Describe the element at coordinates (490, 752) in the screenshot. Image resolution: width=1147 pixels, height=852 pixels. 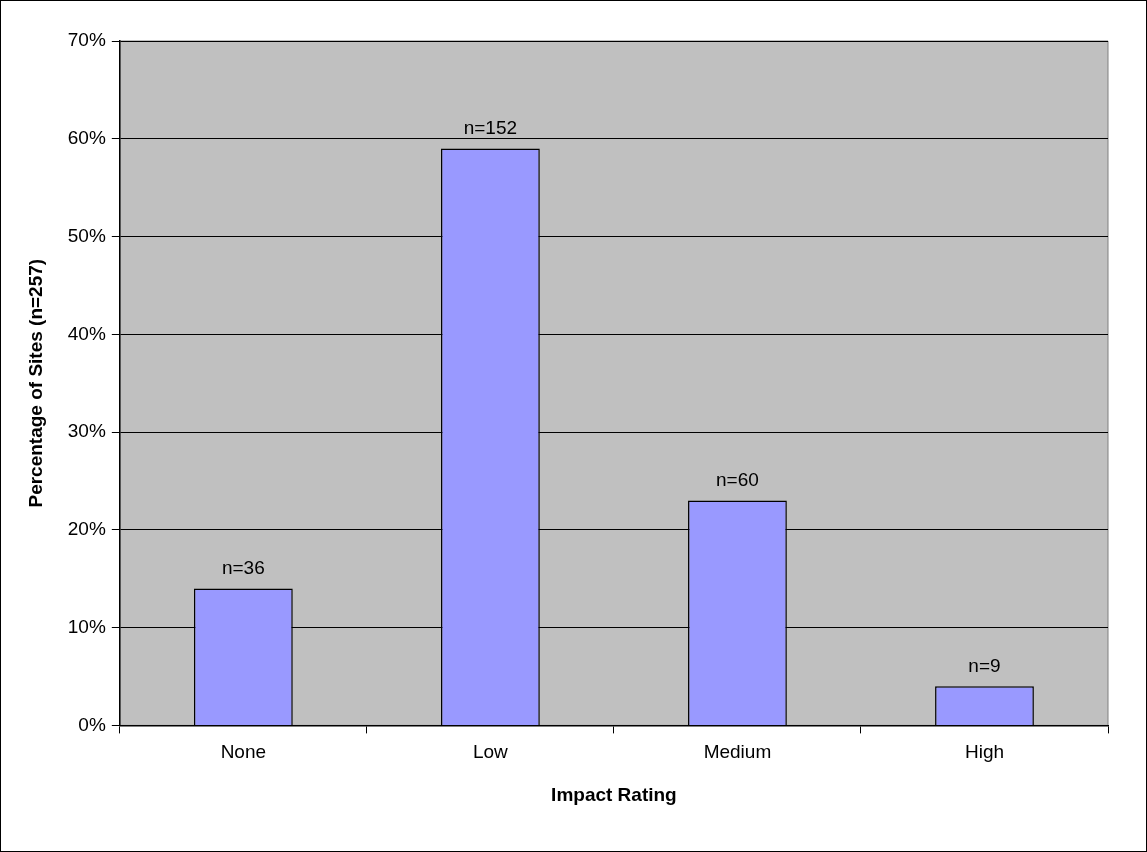
I see `x-tick-label: Low` at that location.